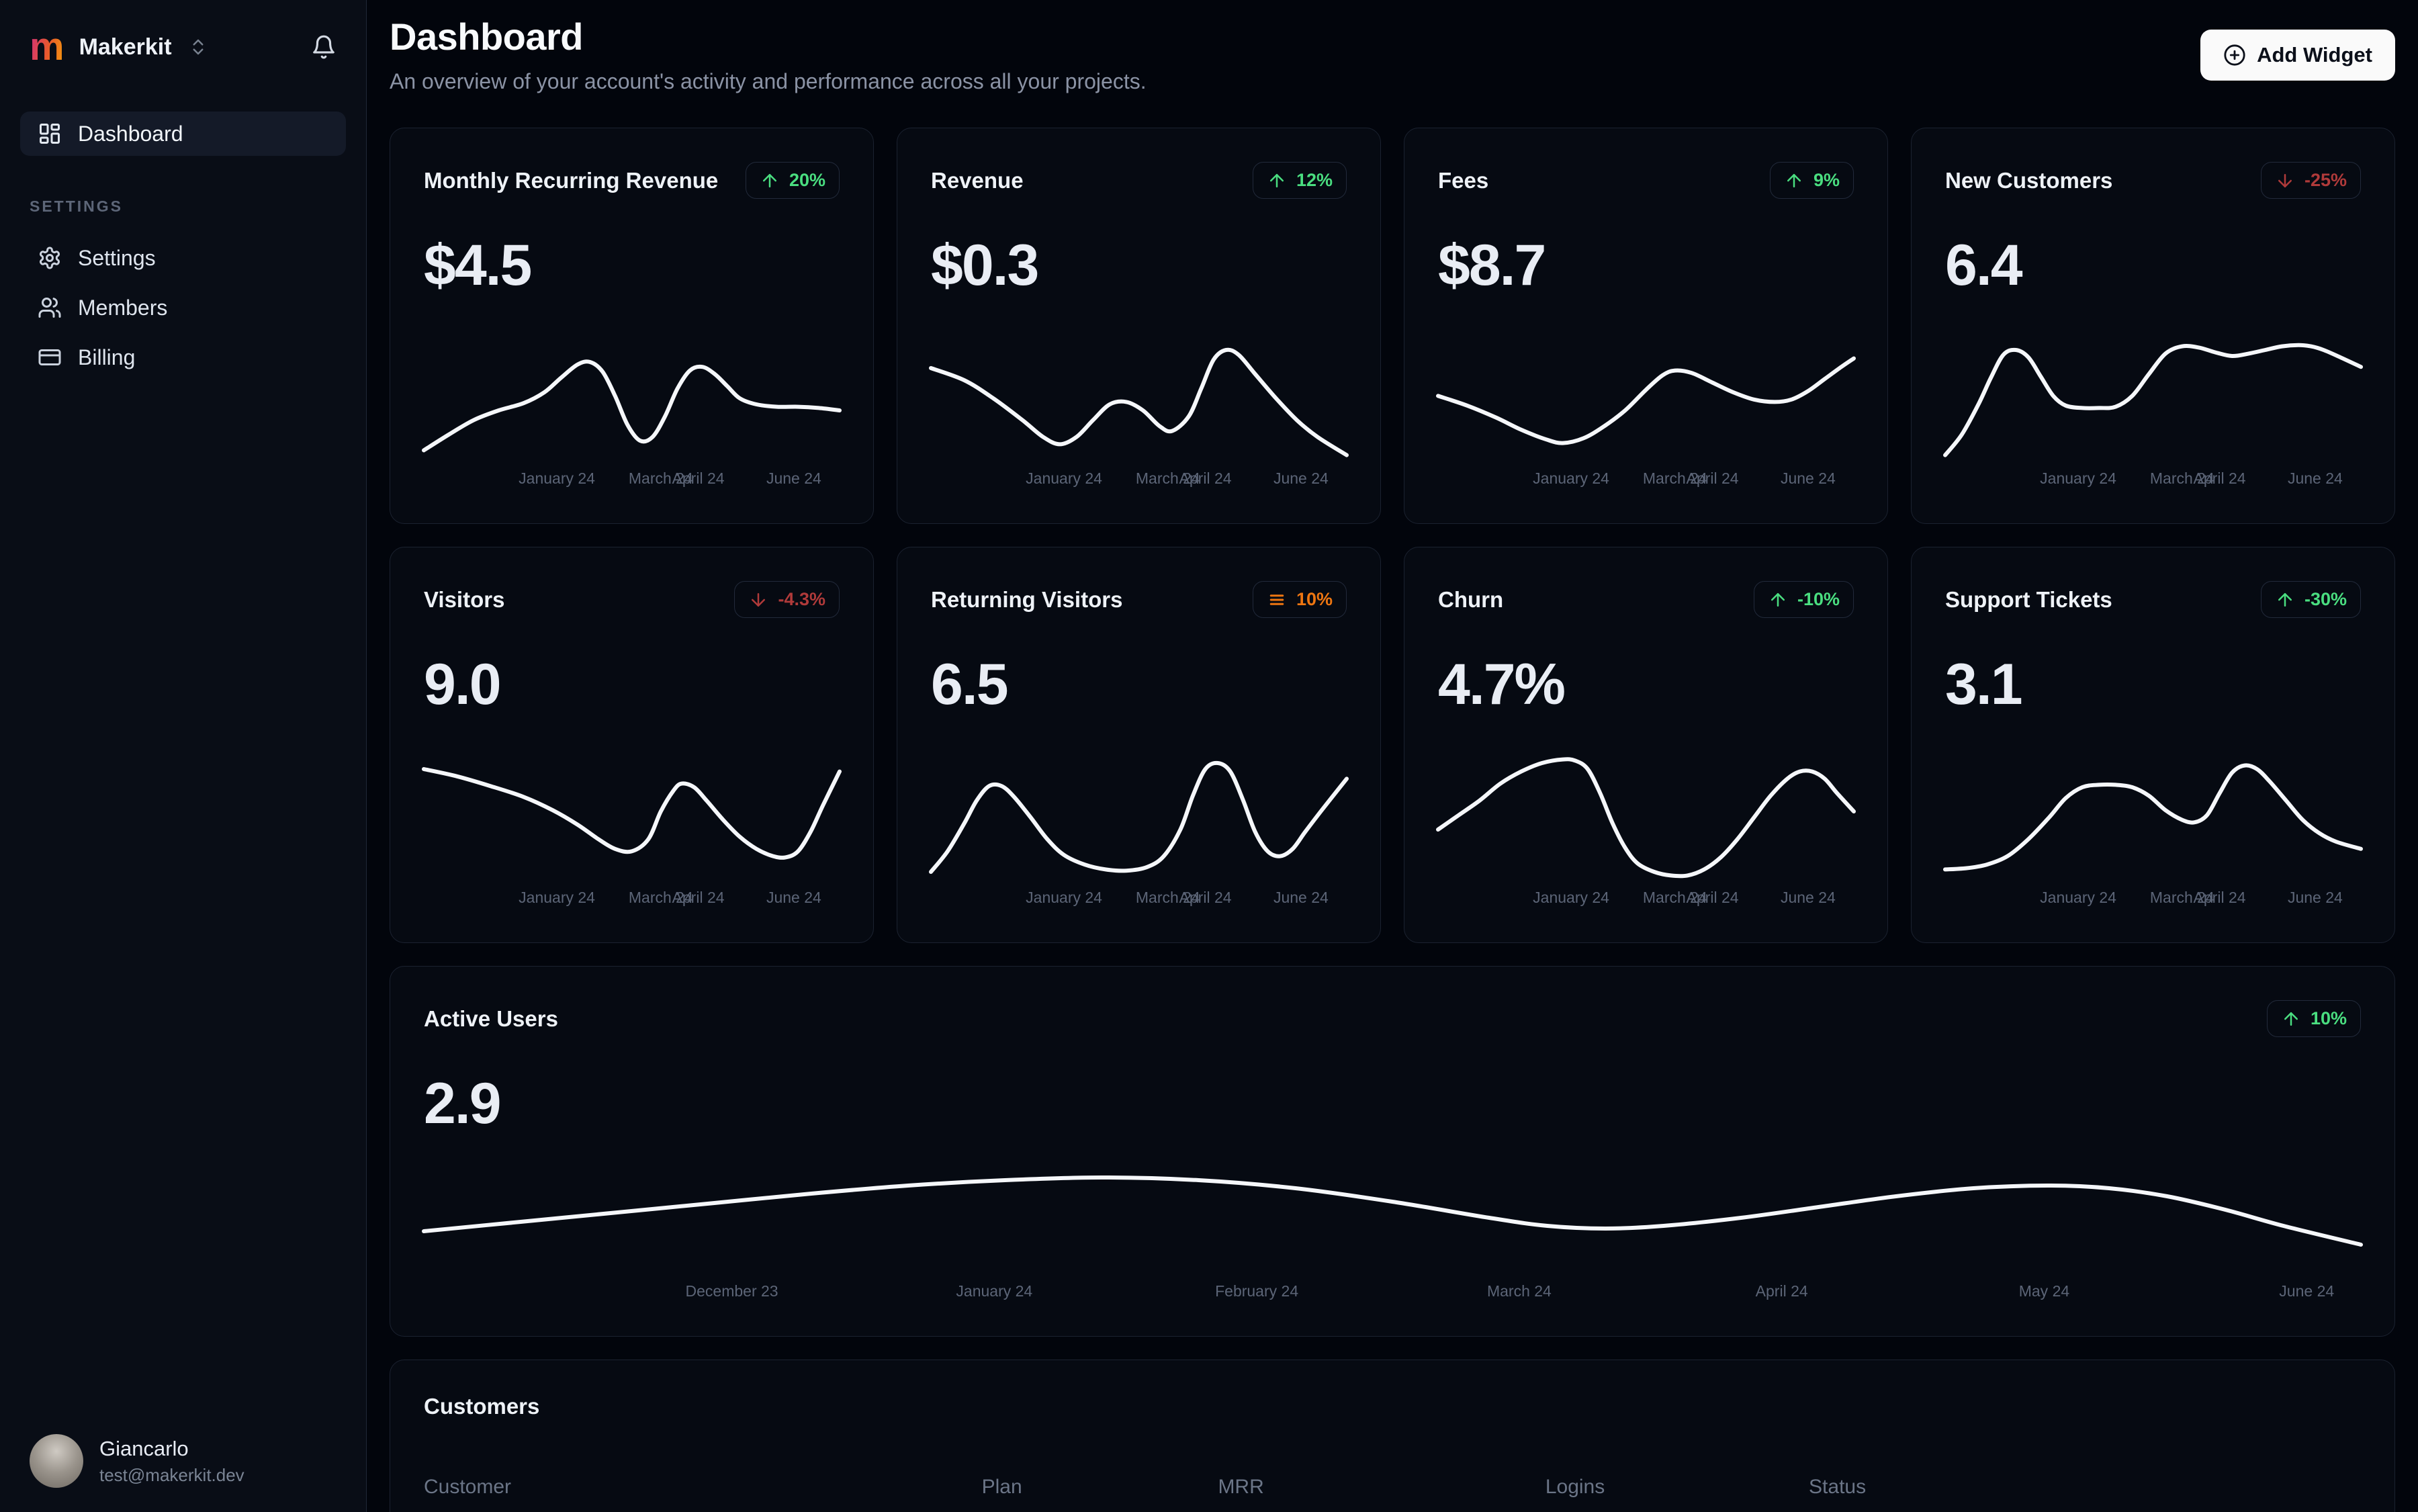 This screenshot has height=1512, width=2418. What do you see at coordinates (183, 47) in the screenshot?
I see `team-switcher: m Makerkit` at bounding box center [183, 47].